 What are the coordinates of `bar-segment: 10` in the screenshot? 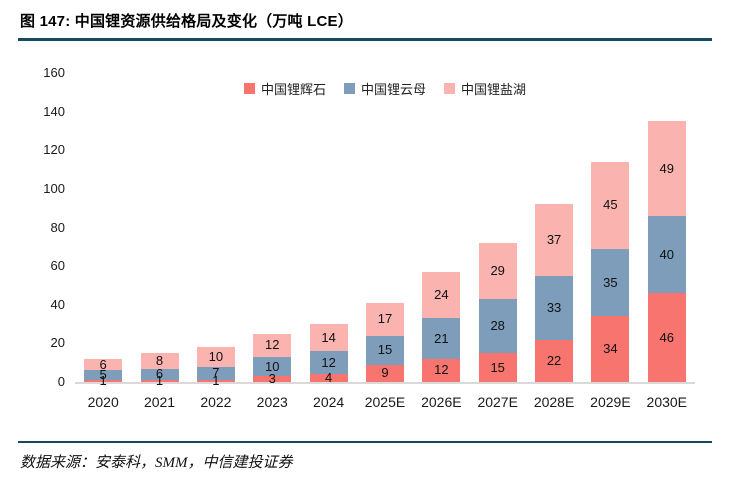 It's located at (215, 357).